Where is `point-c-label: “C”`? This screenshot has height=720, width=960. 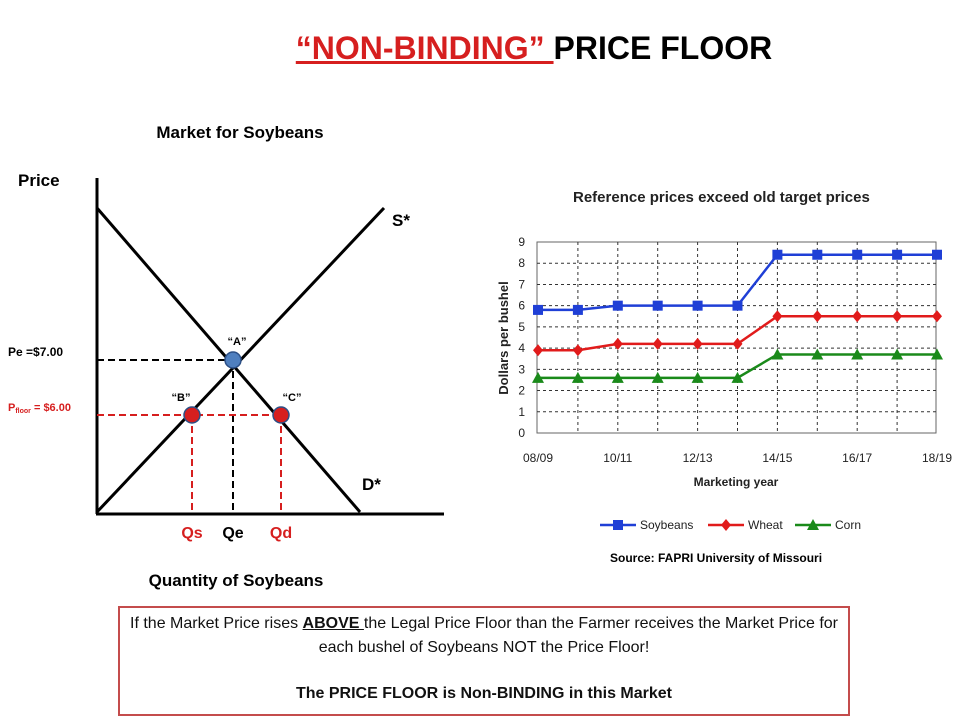
point-c-label: “C” is located at coordinates (292, 398).